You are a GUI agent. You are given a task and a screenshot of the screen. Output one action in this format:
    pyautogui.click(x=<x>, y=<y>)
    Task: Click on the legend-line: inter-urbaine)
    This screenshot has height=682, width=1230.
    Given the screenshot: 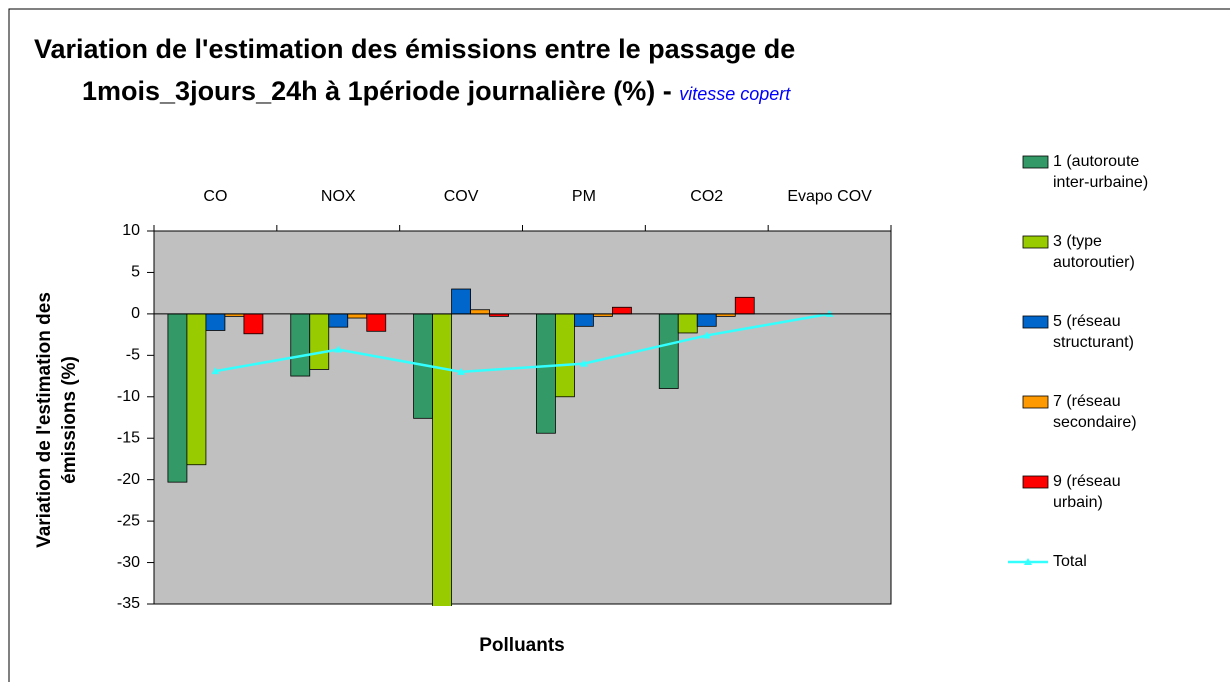 What is the action you would take?
    pyautogui.click(x=1100, y=182)
    